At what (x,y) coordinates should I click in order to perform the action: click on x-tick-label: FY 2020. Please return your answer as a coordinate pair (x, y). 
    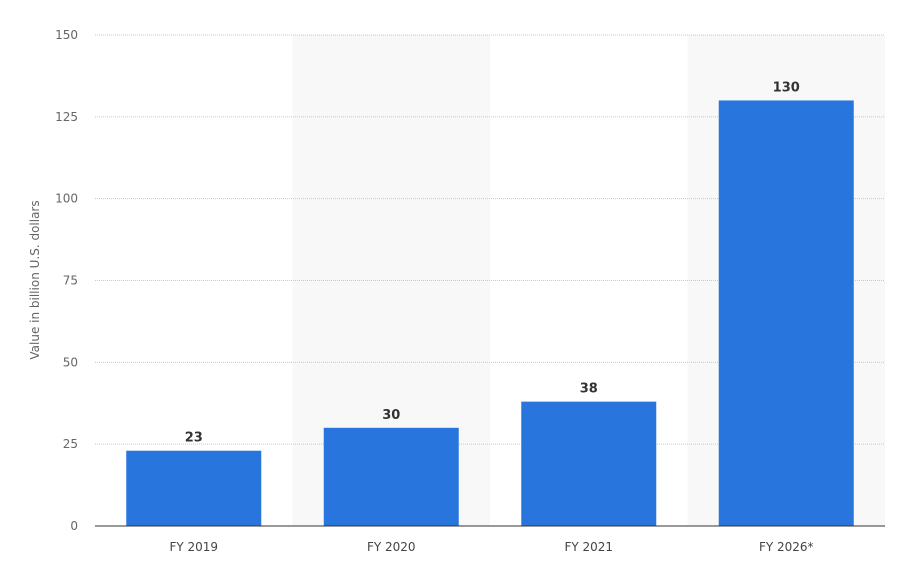
    Looking at the image, I should click on (391, 547).